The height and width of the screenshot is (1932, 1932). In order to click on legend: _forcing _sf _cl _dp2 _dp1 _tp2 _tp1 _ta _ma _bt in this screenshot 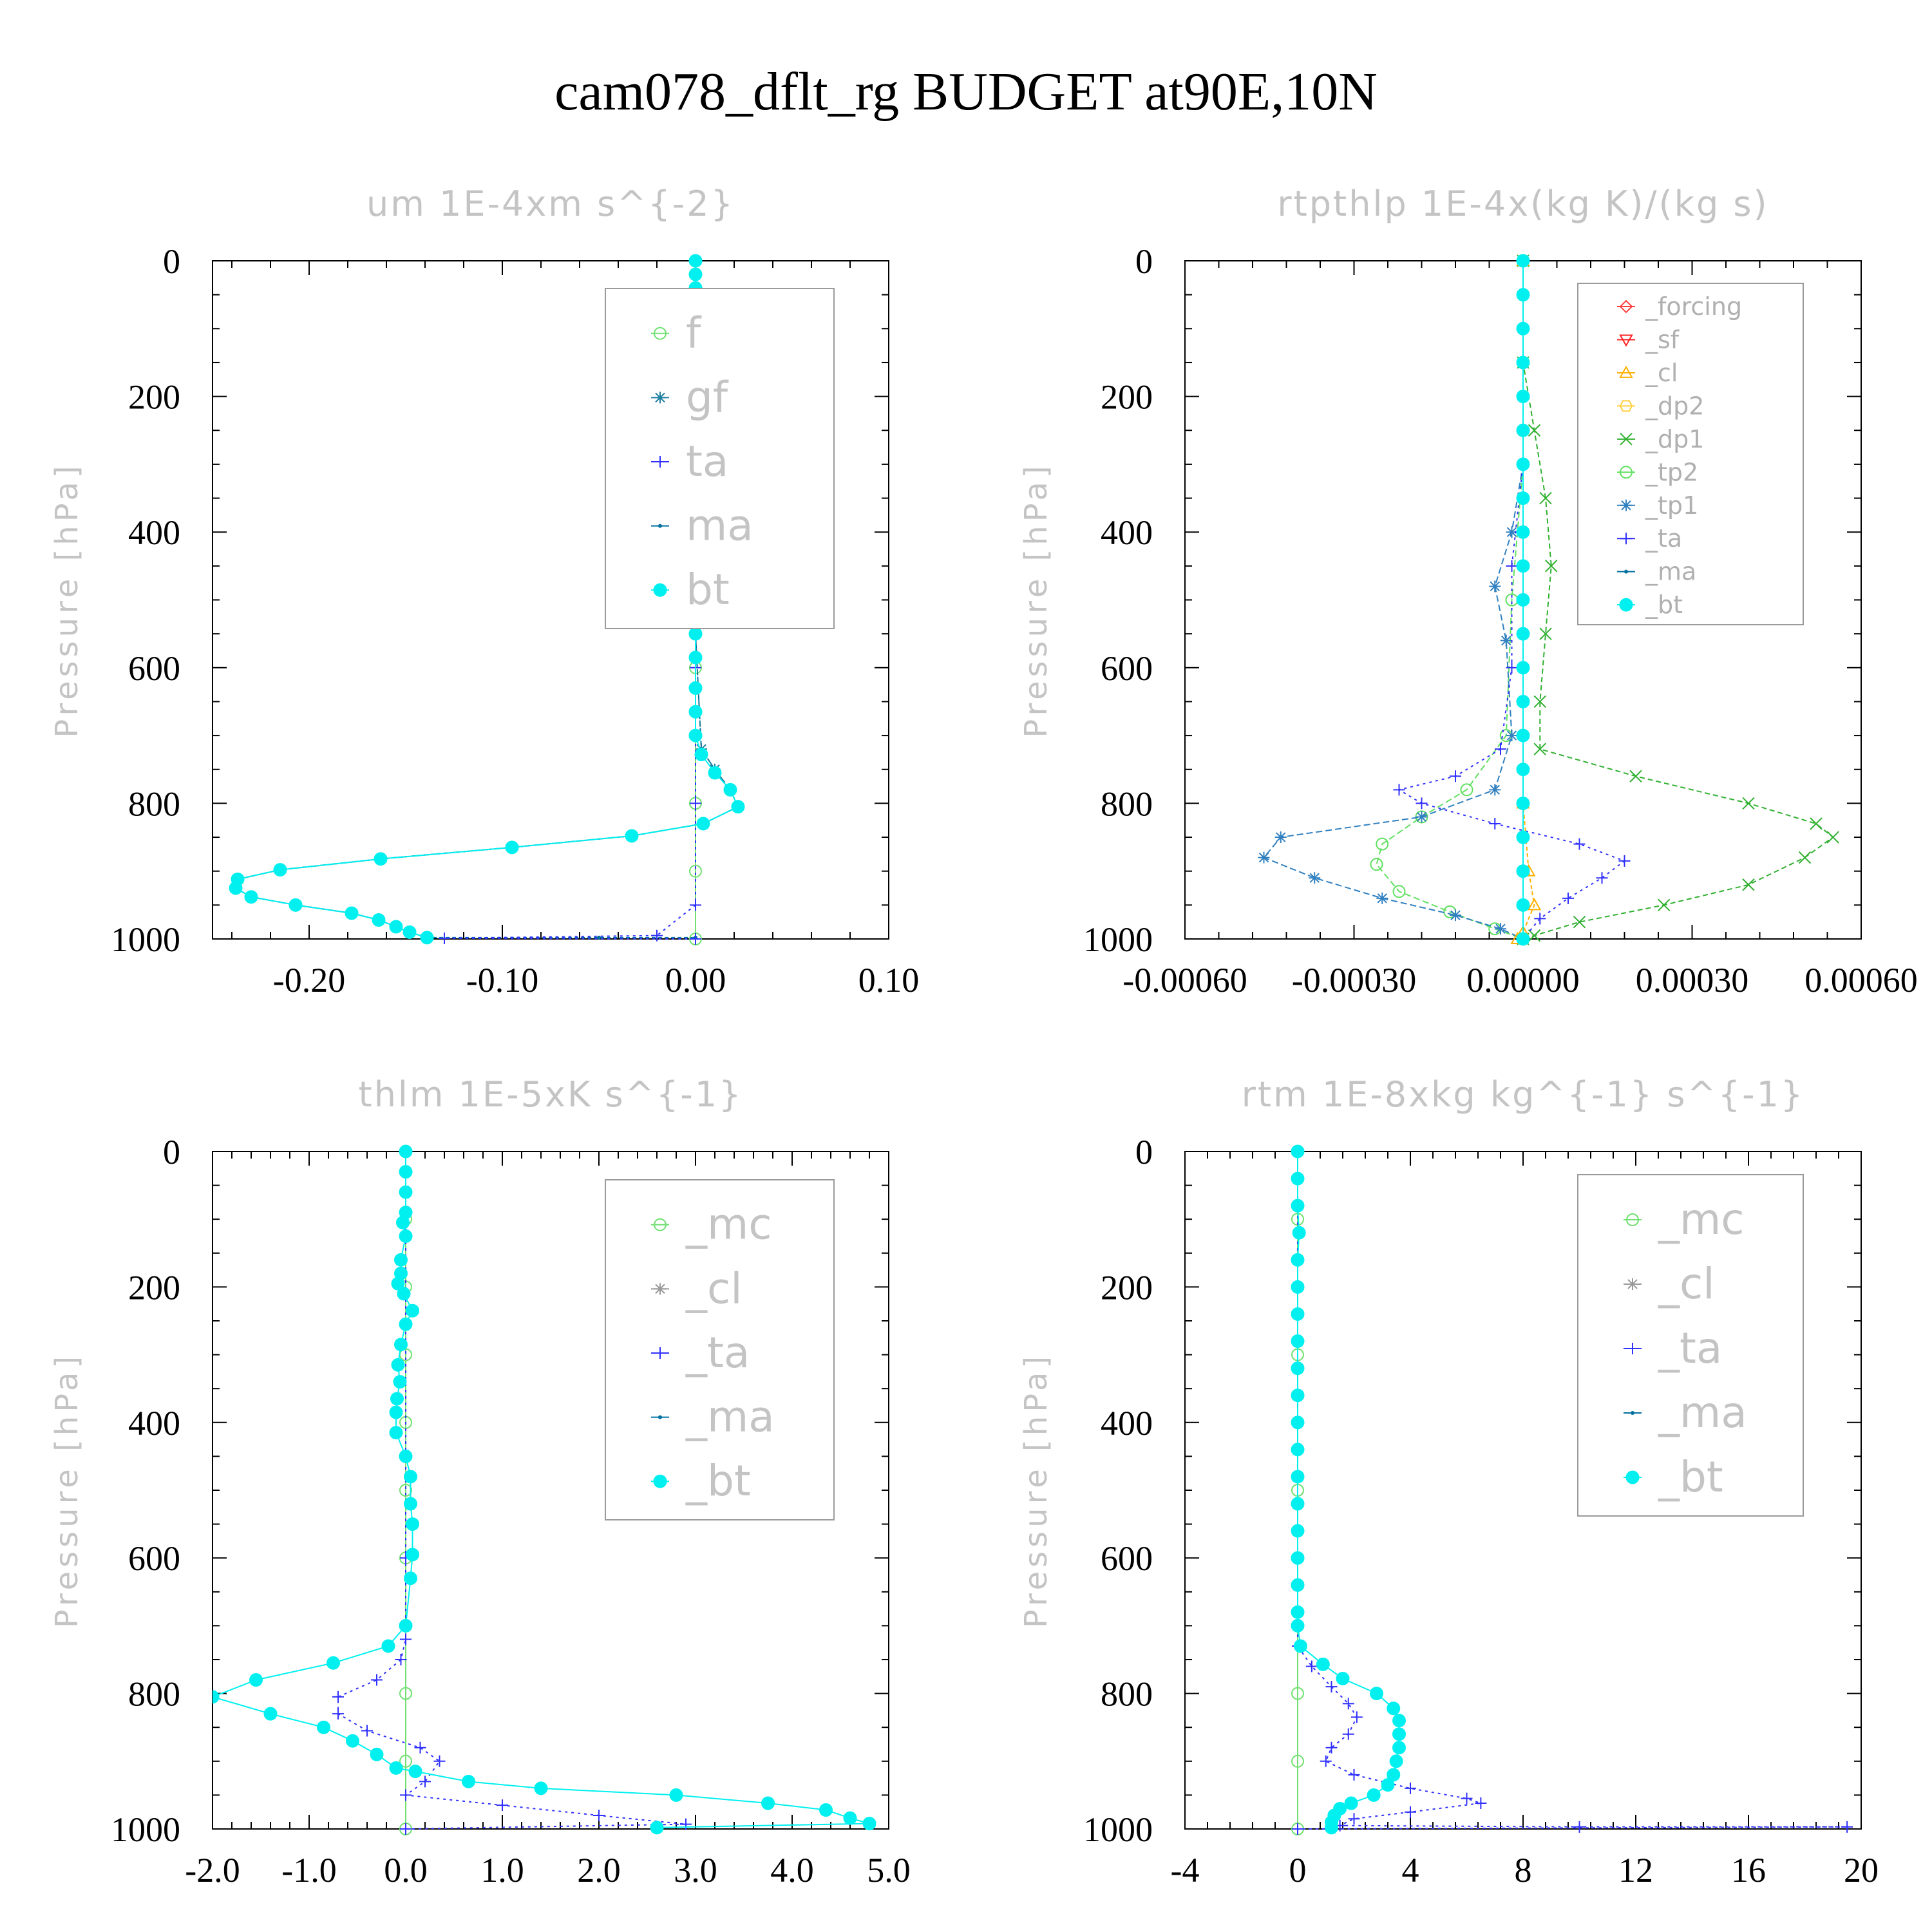, I will do `click(1690, 454)`.